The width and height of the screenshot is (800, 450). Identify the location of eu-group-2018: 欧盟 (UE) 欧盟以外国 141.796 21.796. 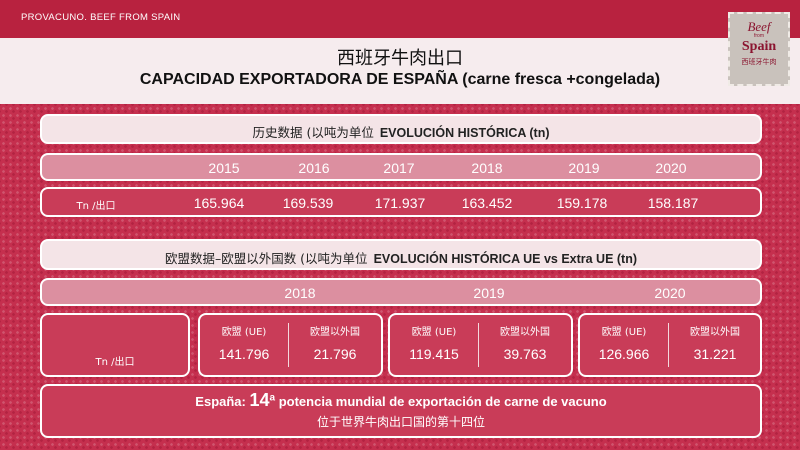
(290, 345).